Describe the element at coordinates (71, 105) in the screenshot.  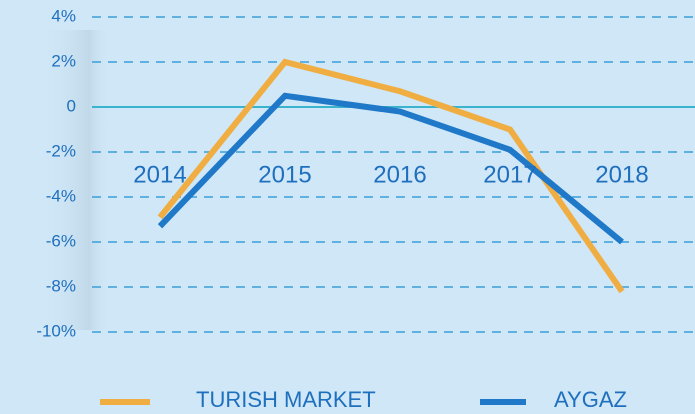
I see `y-tick-label: 0` at that location.